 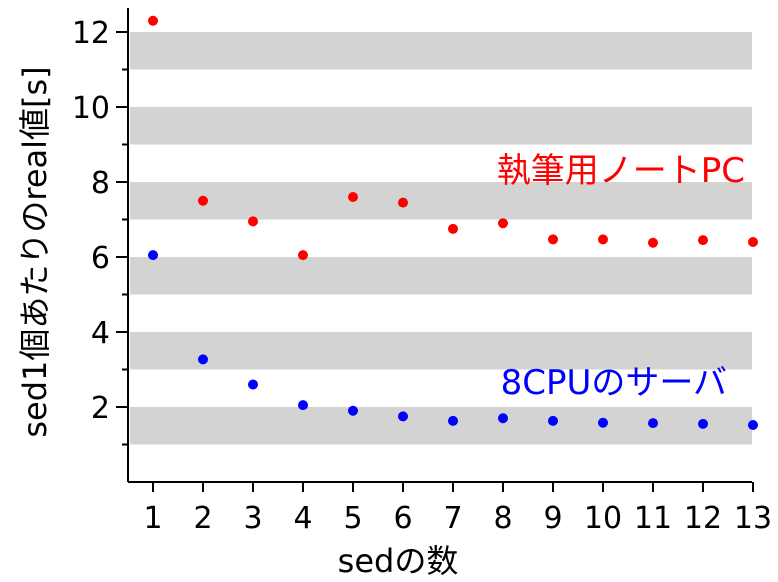 I want to click on x-tick-label: 6, so click(x=402, y=518).